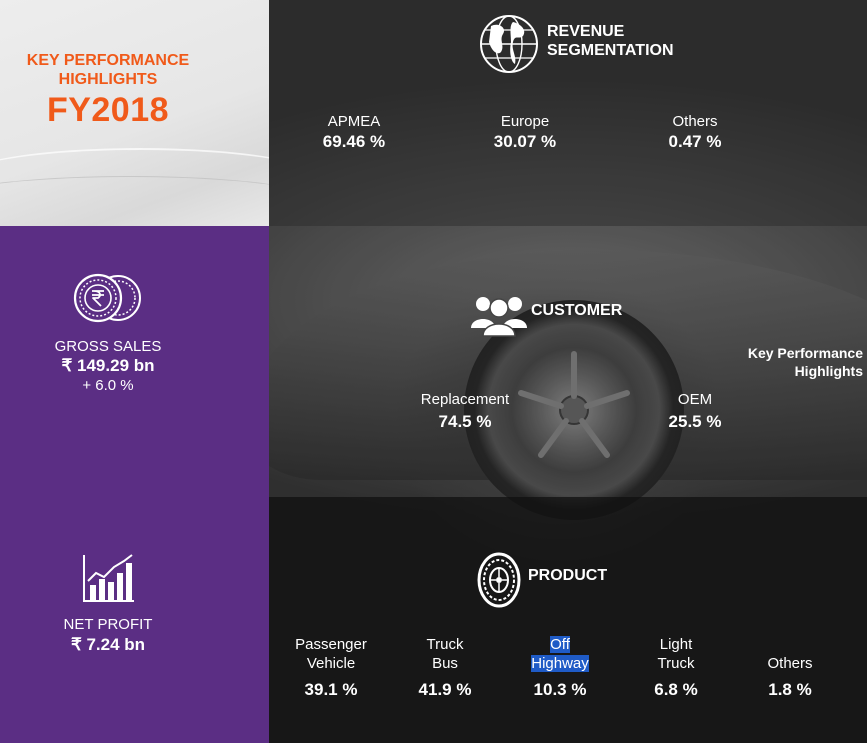 This screenshot has height=743, width=867. What do you see at coordinates (354, 141) in the screenshot?
I see `revenue-item-value: 69.46 %` at bounding box center [354, 141].